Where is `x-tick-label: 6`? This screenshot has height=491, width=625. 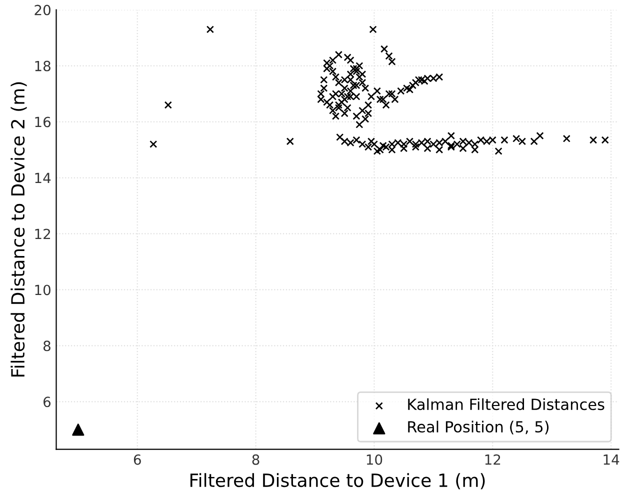
x-tick-label: 6 is located at coordinates (137, 459).